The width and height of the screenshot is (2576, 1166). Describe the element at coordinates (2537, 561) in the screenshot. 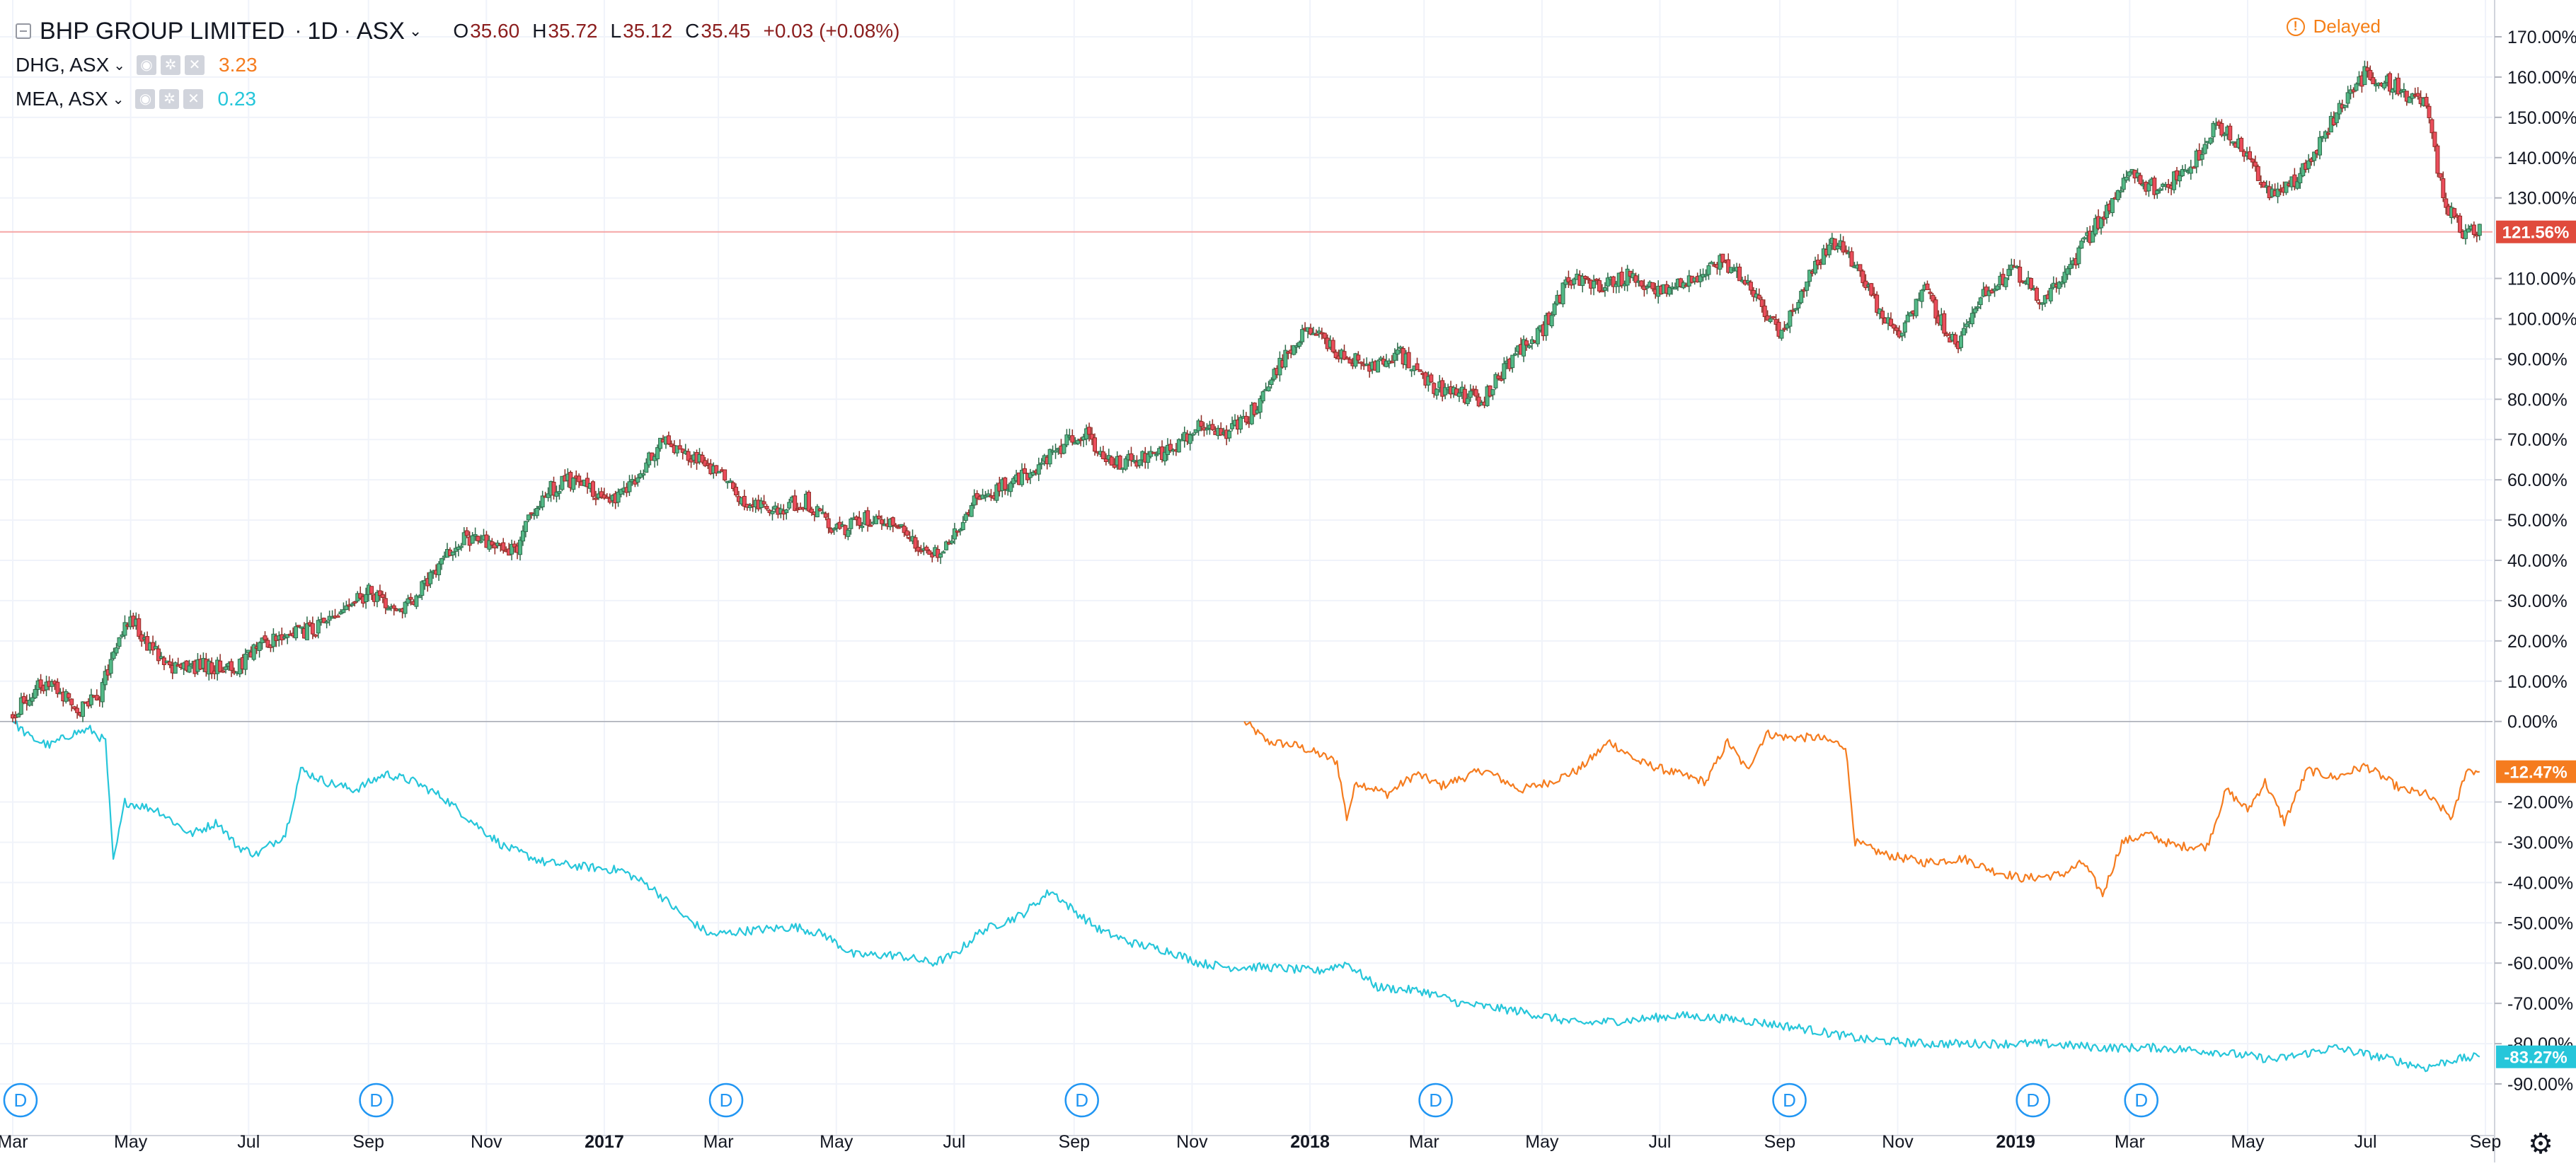

I see `y-tick-label: 40.00%` at that location.